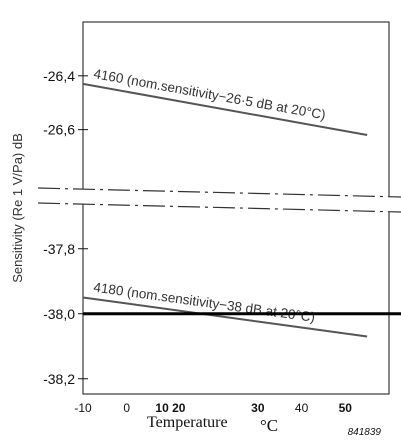 The image size is (401, 445). Describe the element at coordinates (219, 207) in the screenshot. I see `axis-break-line-lower` at that location.